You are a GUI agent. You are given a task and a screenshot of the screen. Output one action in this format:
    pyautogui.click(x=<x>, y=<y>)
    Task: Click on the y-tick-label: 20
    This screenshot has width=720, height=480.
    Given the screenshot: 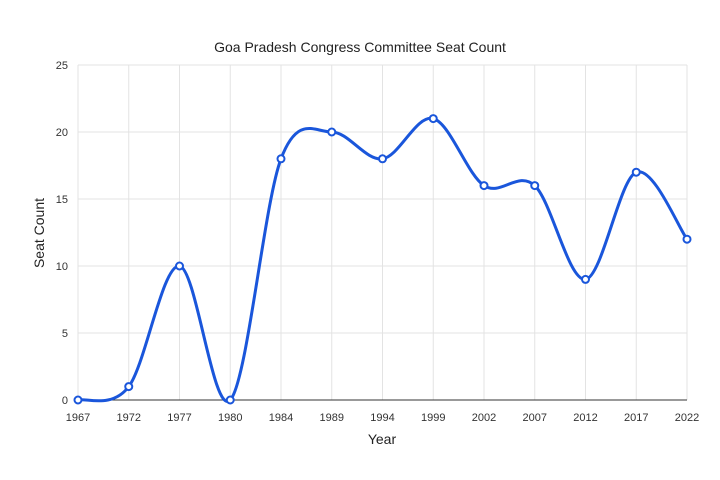 What is the action you would take?
    pyautogui.click(x=62, y=133)
    